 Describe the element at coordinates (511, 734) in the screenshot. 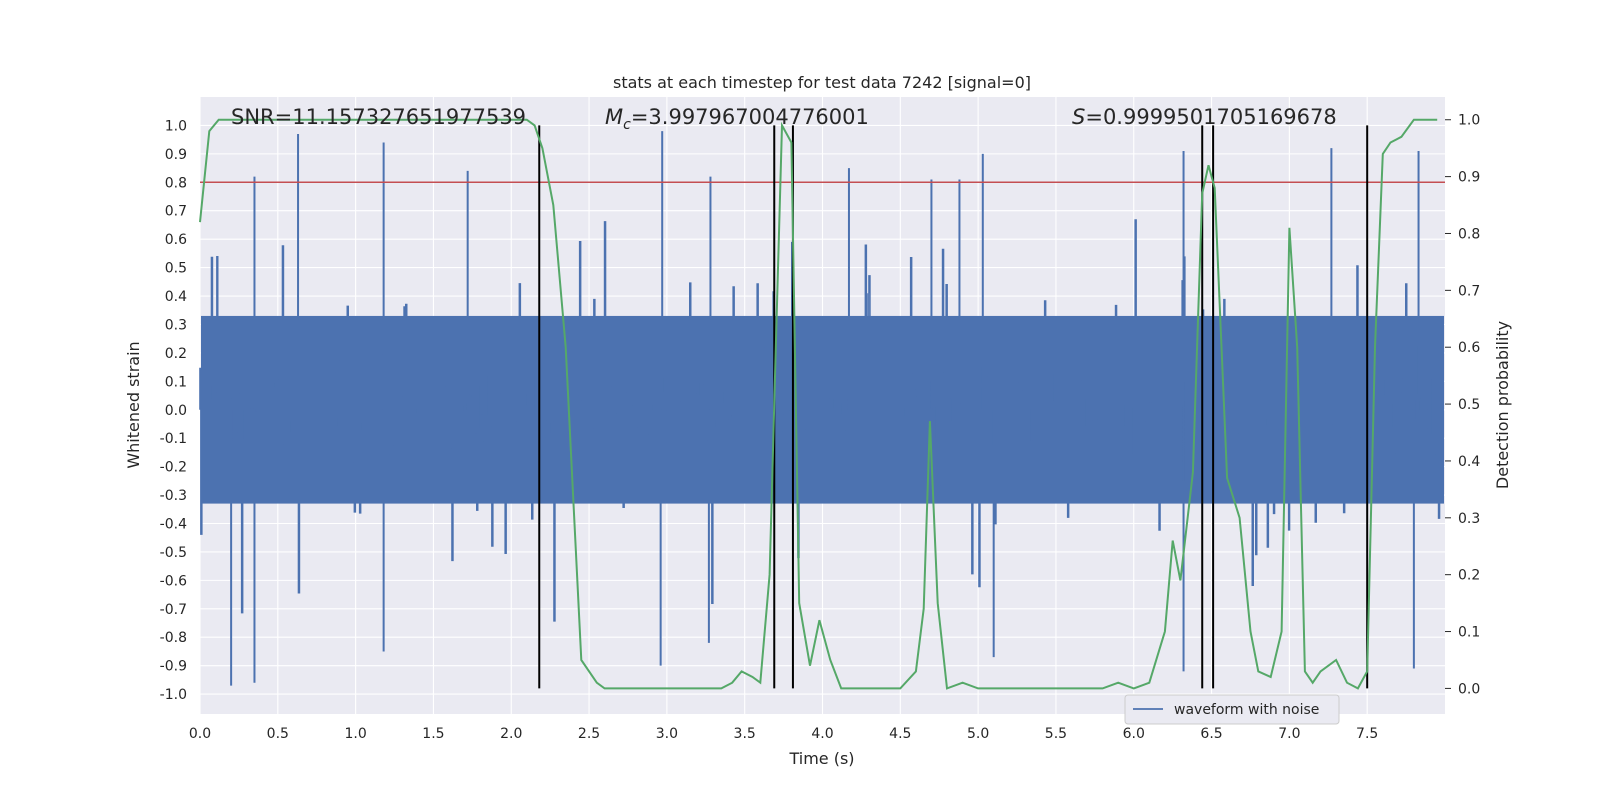

I see `x-tick-label: 2.0` at that location.